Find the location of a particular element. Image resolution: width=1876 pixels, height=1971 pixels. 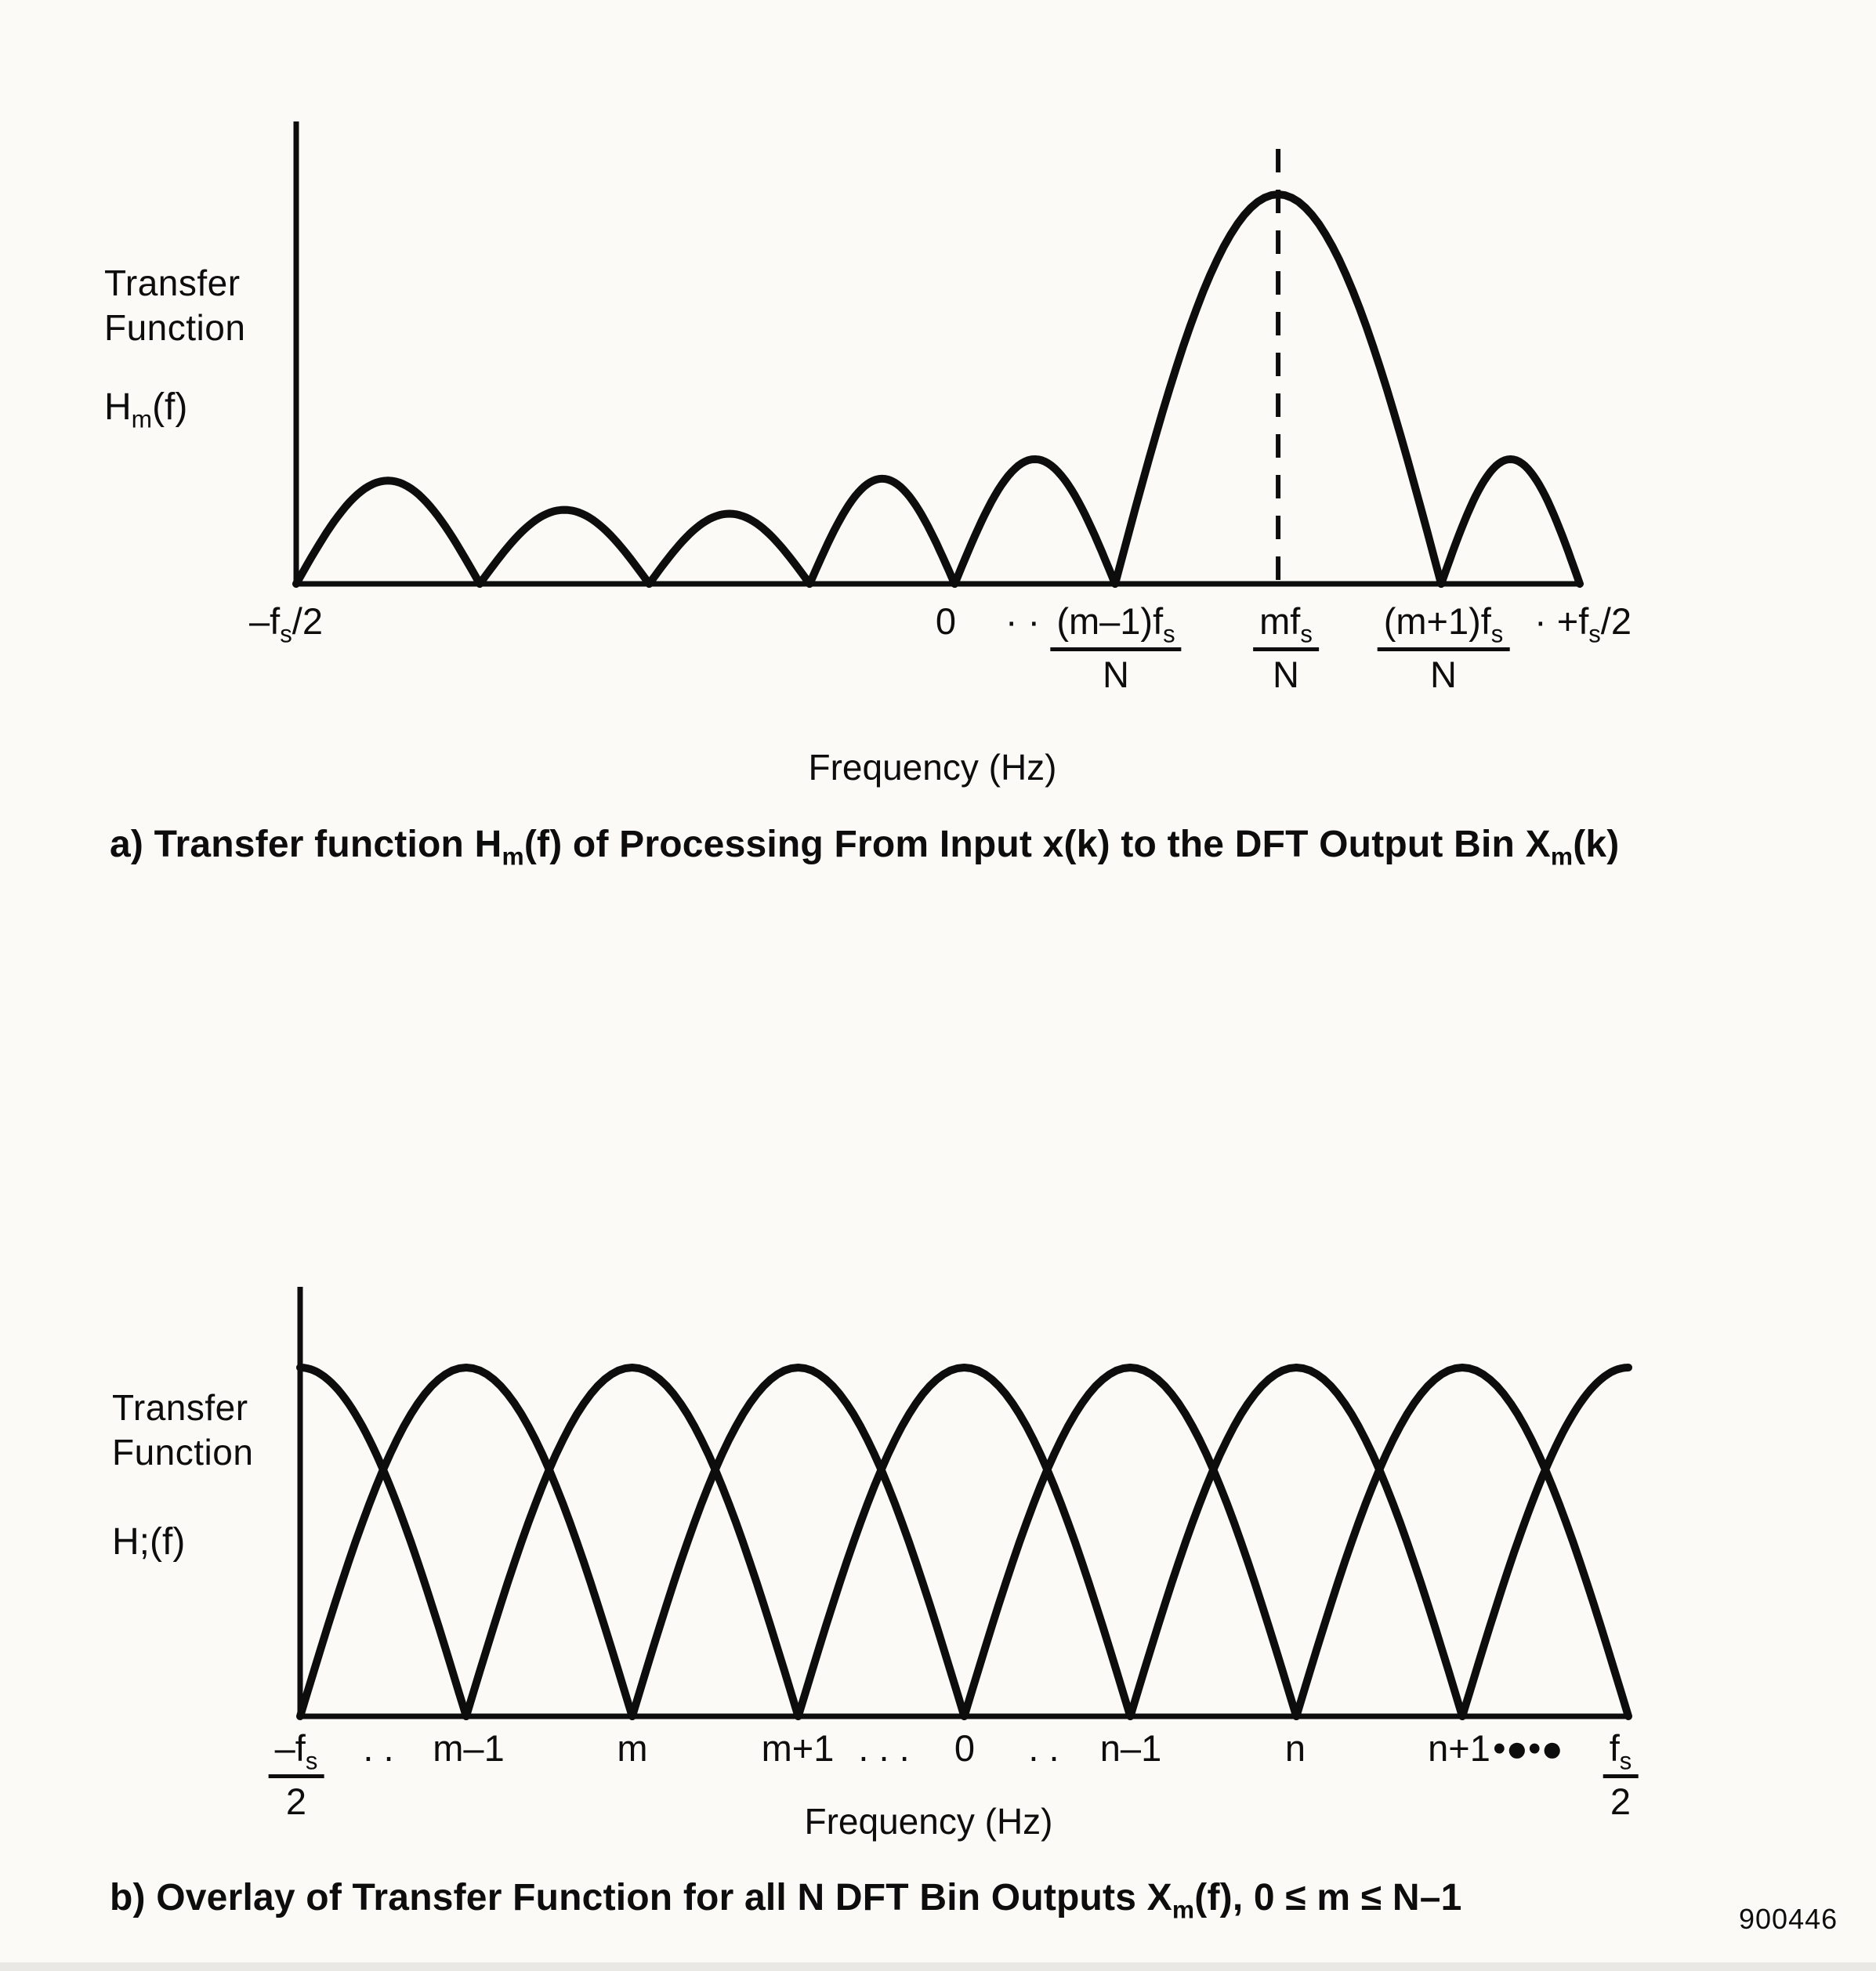

fraction-numerator: –fs is located at coordinates (296, 1753).